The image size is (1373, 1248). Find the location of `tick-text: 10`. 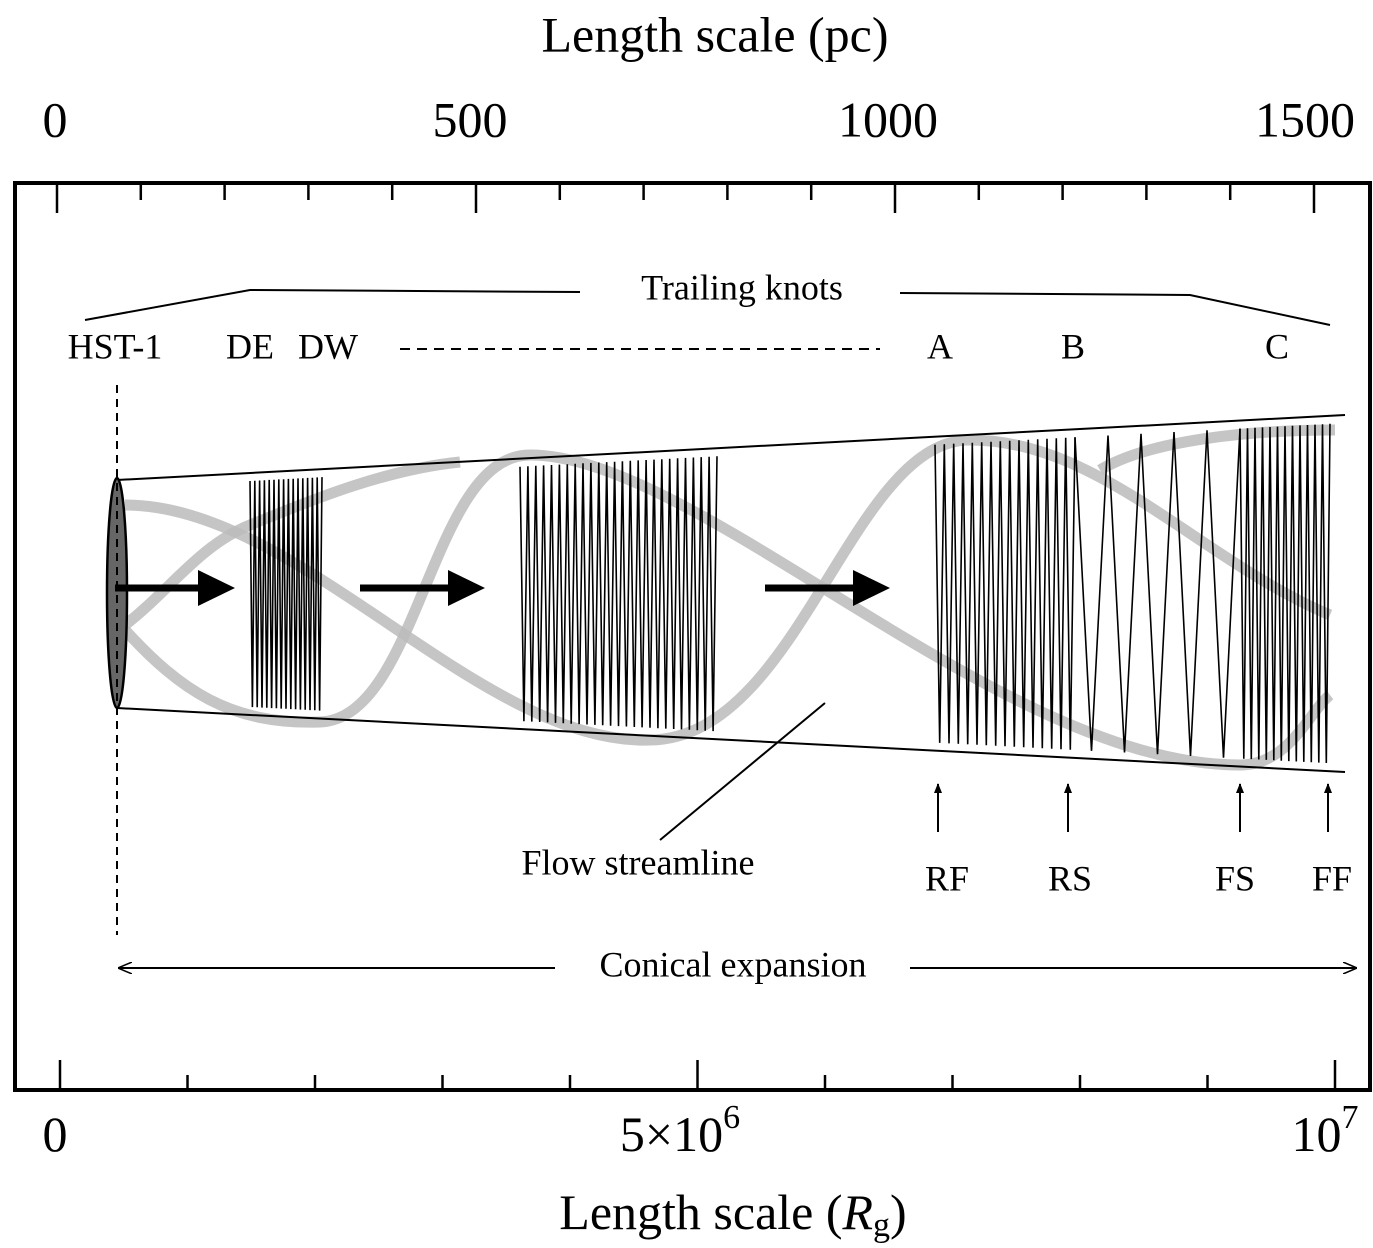

tick-text: 10 is located at coordinates (1317, 1134).